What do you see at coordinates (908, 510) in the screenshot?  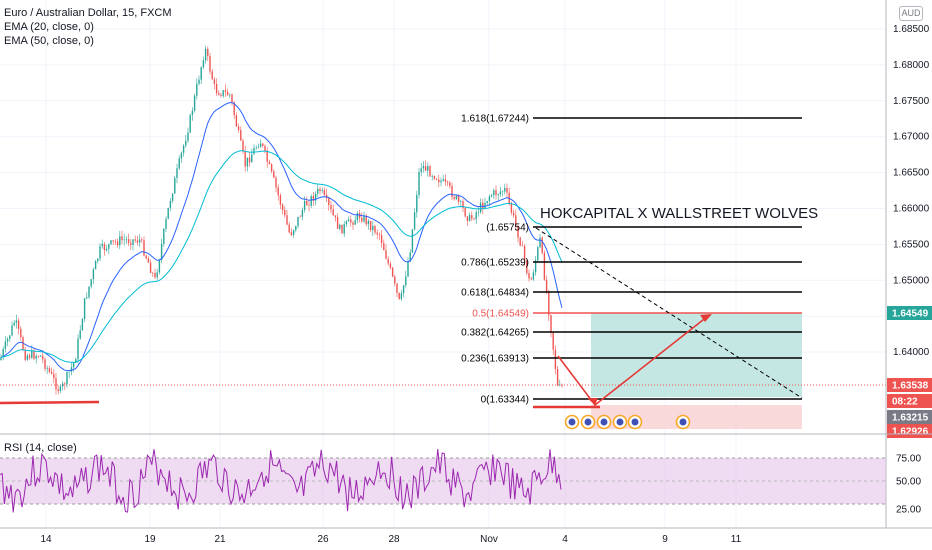 I see `rsi-axis-label: 25.00` at bounding box center [908, 510].